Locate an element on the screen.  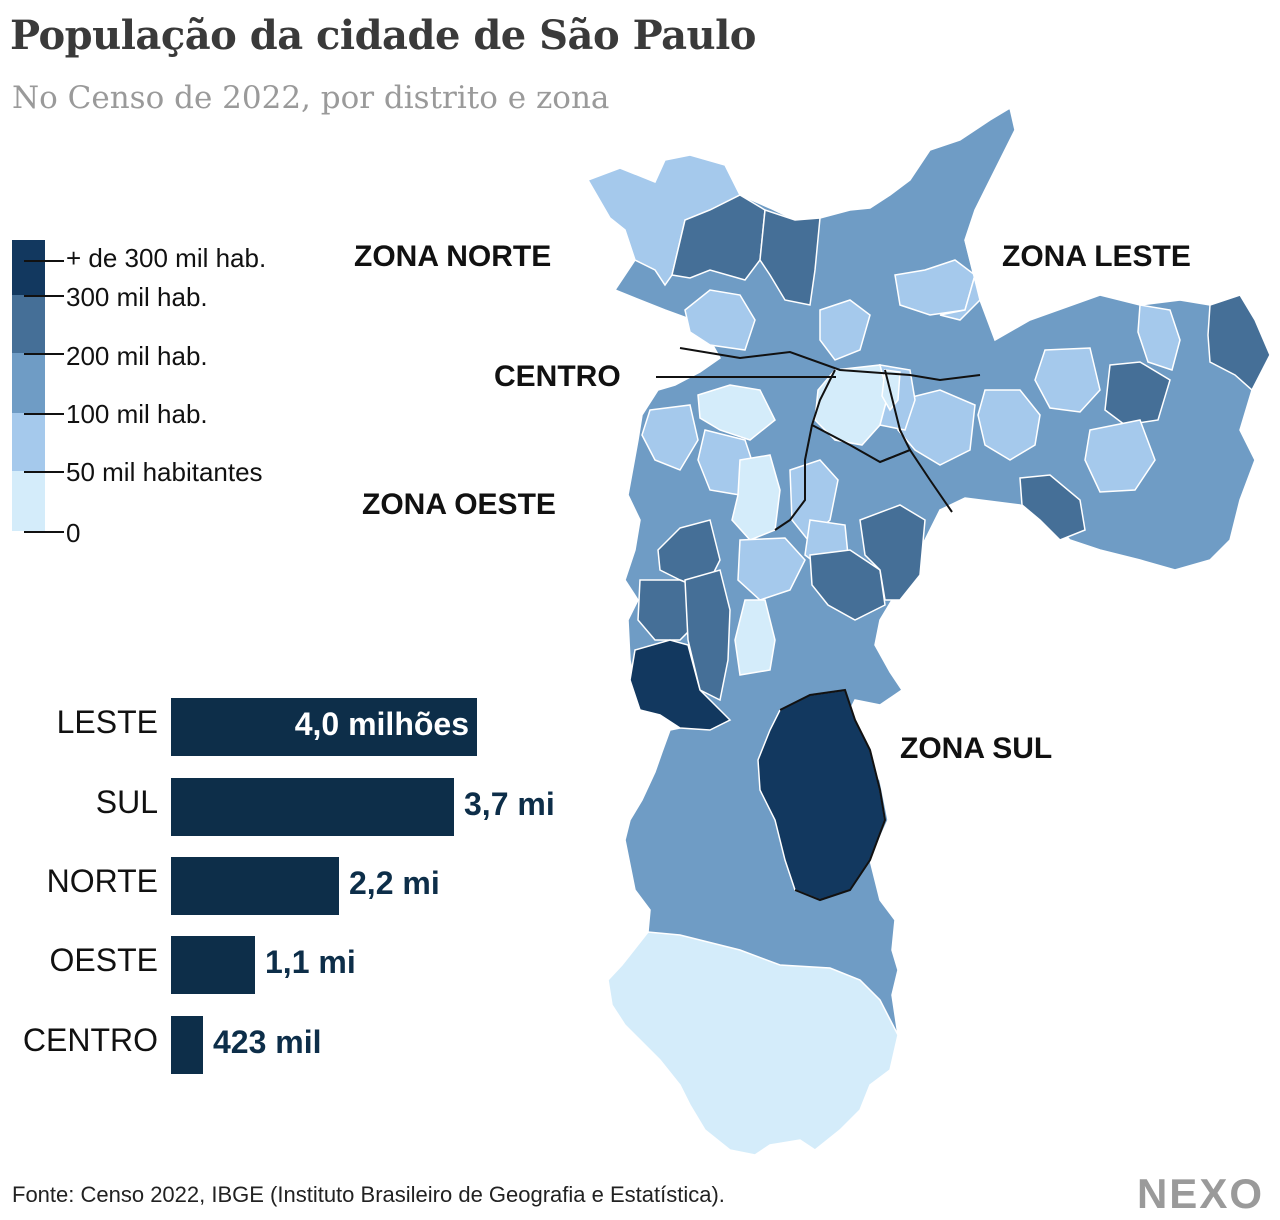
legend-label: 300 mil hab. is located at coordinates (137, 297).